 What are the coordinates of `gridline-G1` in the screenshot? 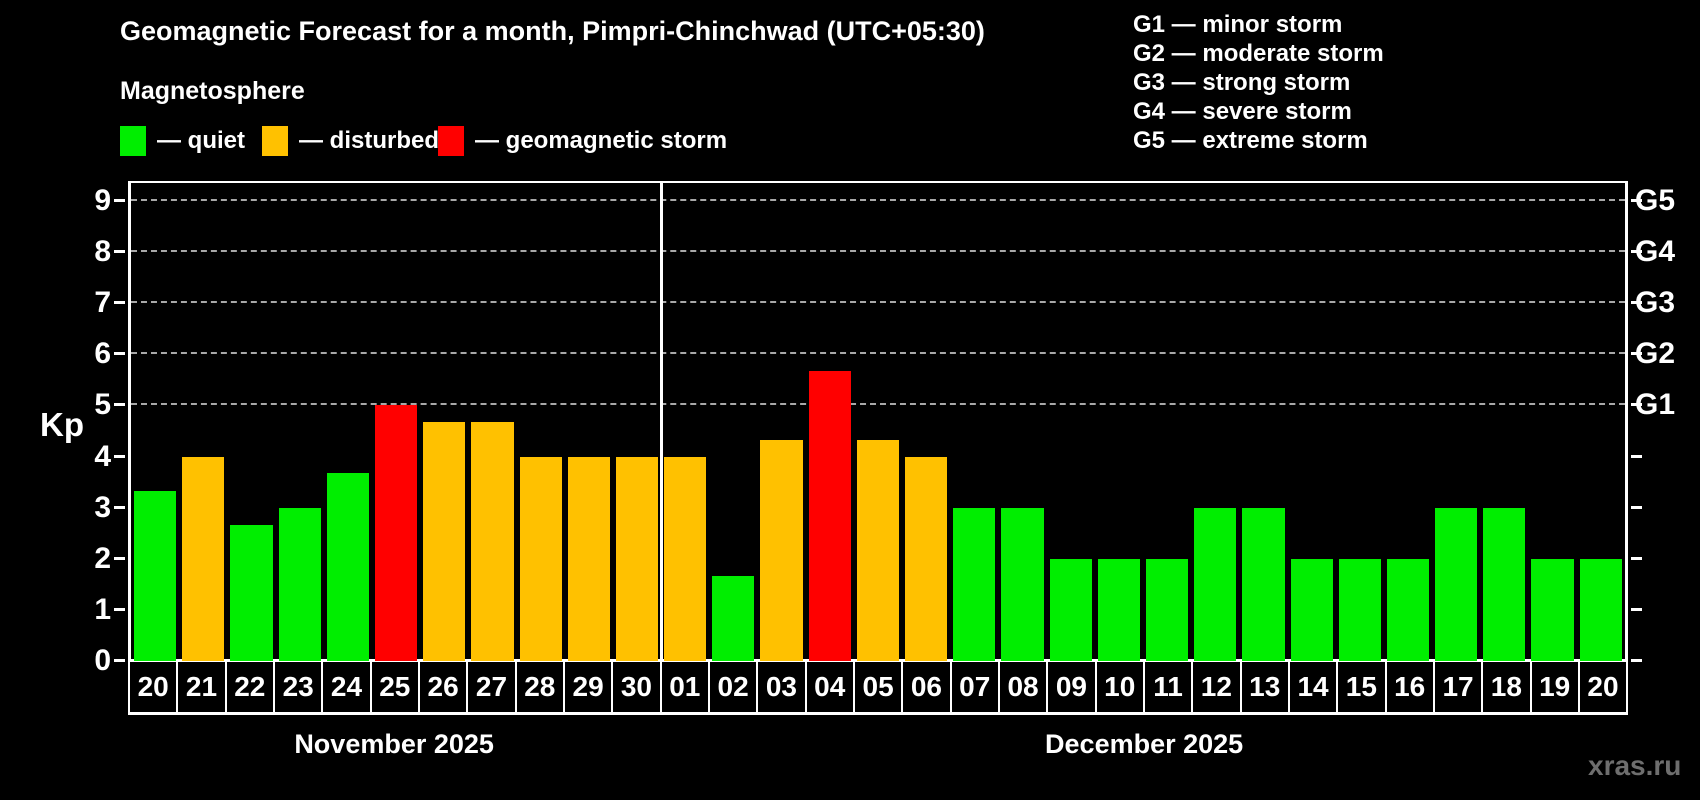 It's located at (878, 404).